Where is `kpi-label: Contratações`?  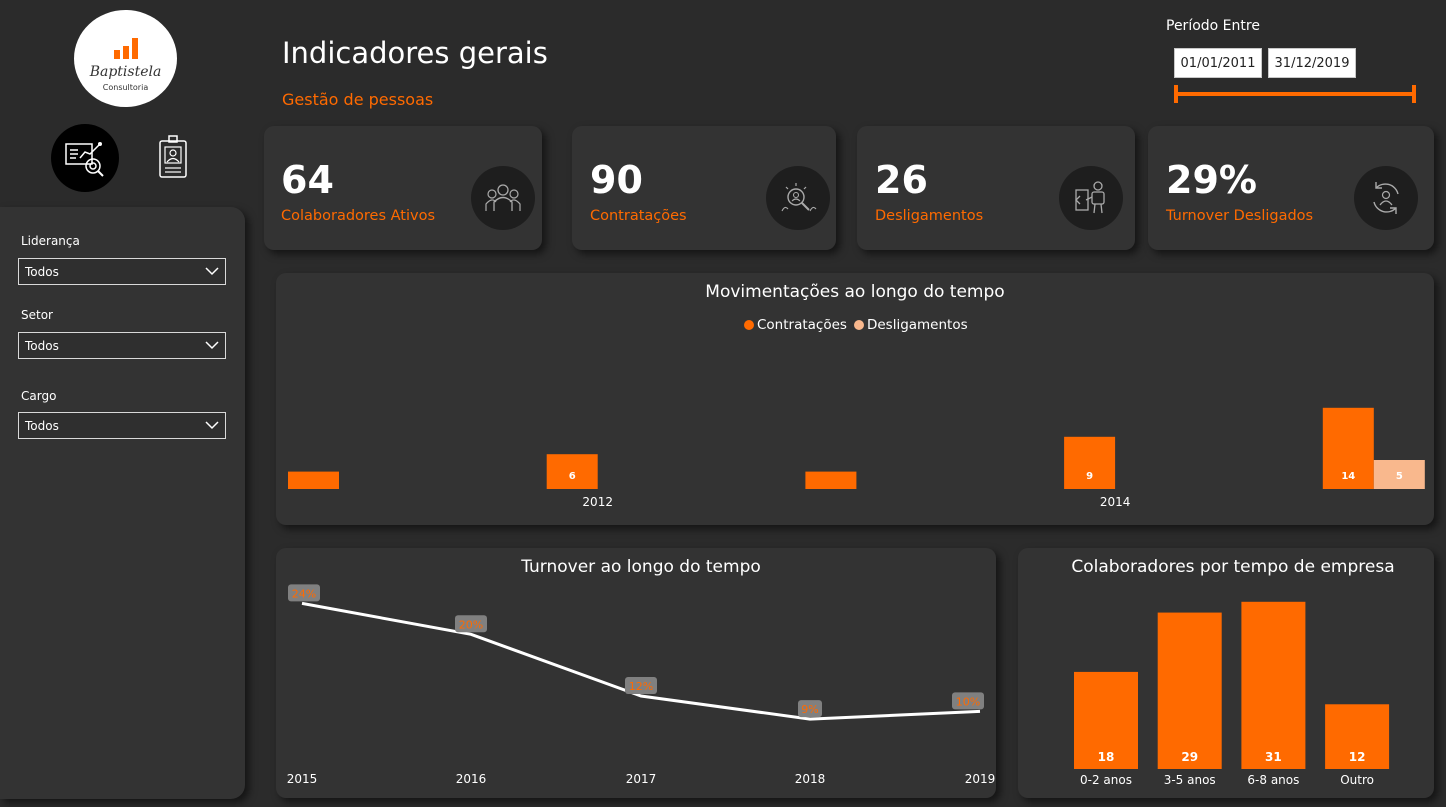 kpi-label: Contratações is located at coordinates (638, 216).